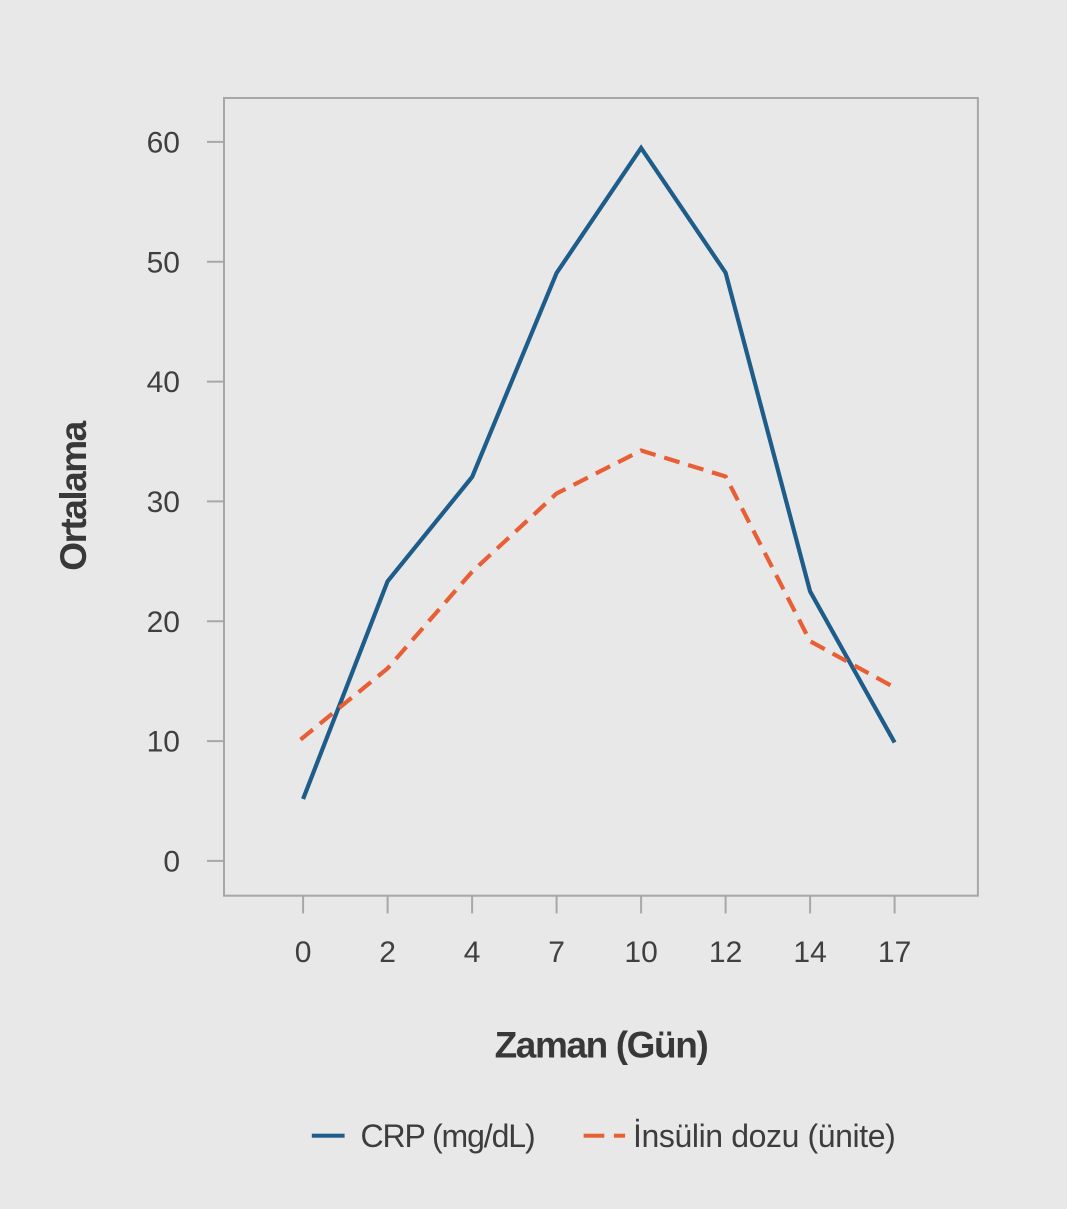  I want to click on svg-text: İnsülin dozu (ünite), so click(764, 1136).